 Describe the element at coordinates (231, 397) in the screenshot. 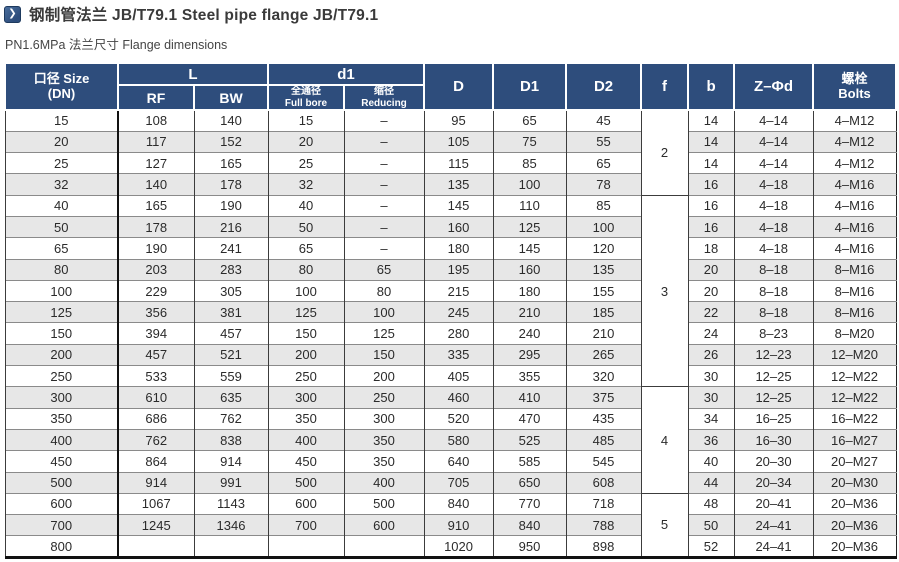

I see `cell-l_bw: 635` at that location.